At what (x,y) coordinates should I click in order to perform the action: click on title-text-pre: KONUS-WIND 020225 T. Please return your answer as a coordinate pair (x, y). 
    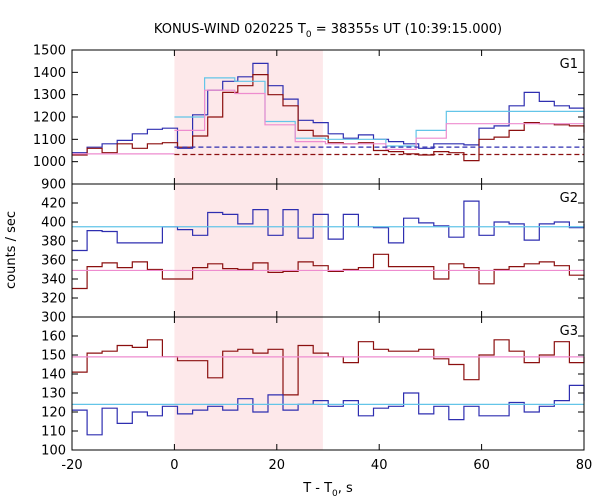
    Looking at the image, I should click on (230, 29).